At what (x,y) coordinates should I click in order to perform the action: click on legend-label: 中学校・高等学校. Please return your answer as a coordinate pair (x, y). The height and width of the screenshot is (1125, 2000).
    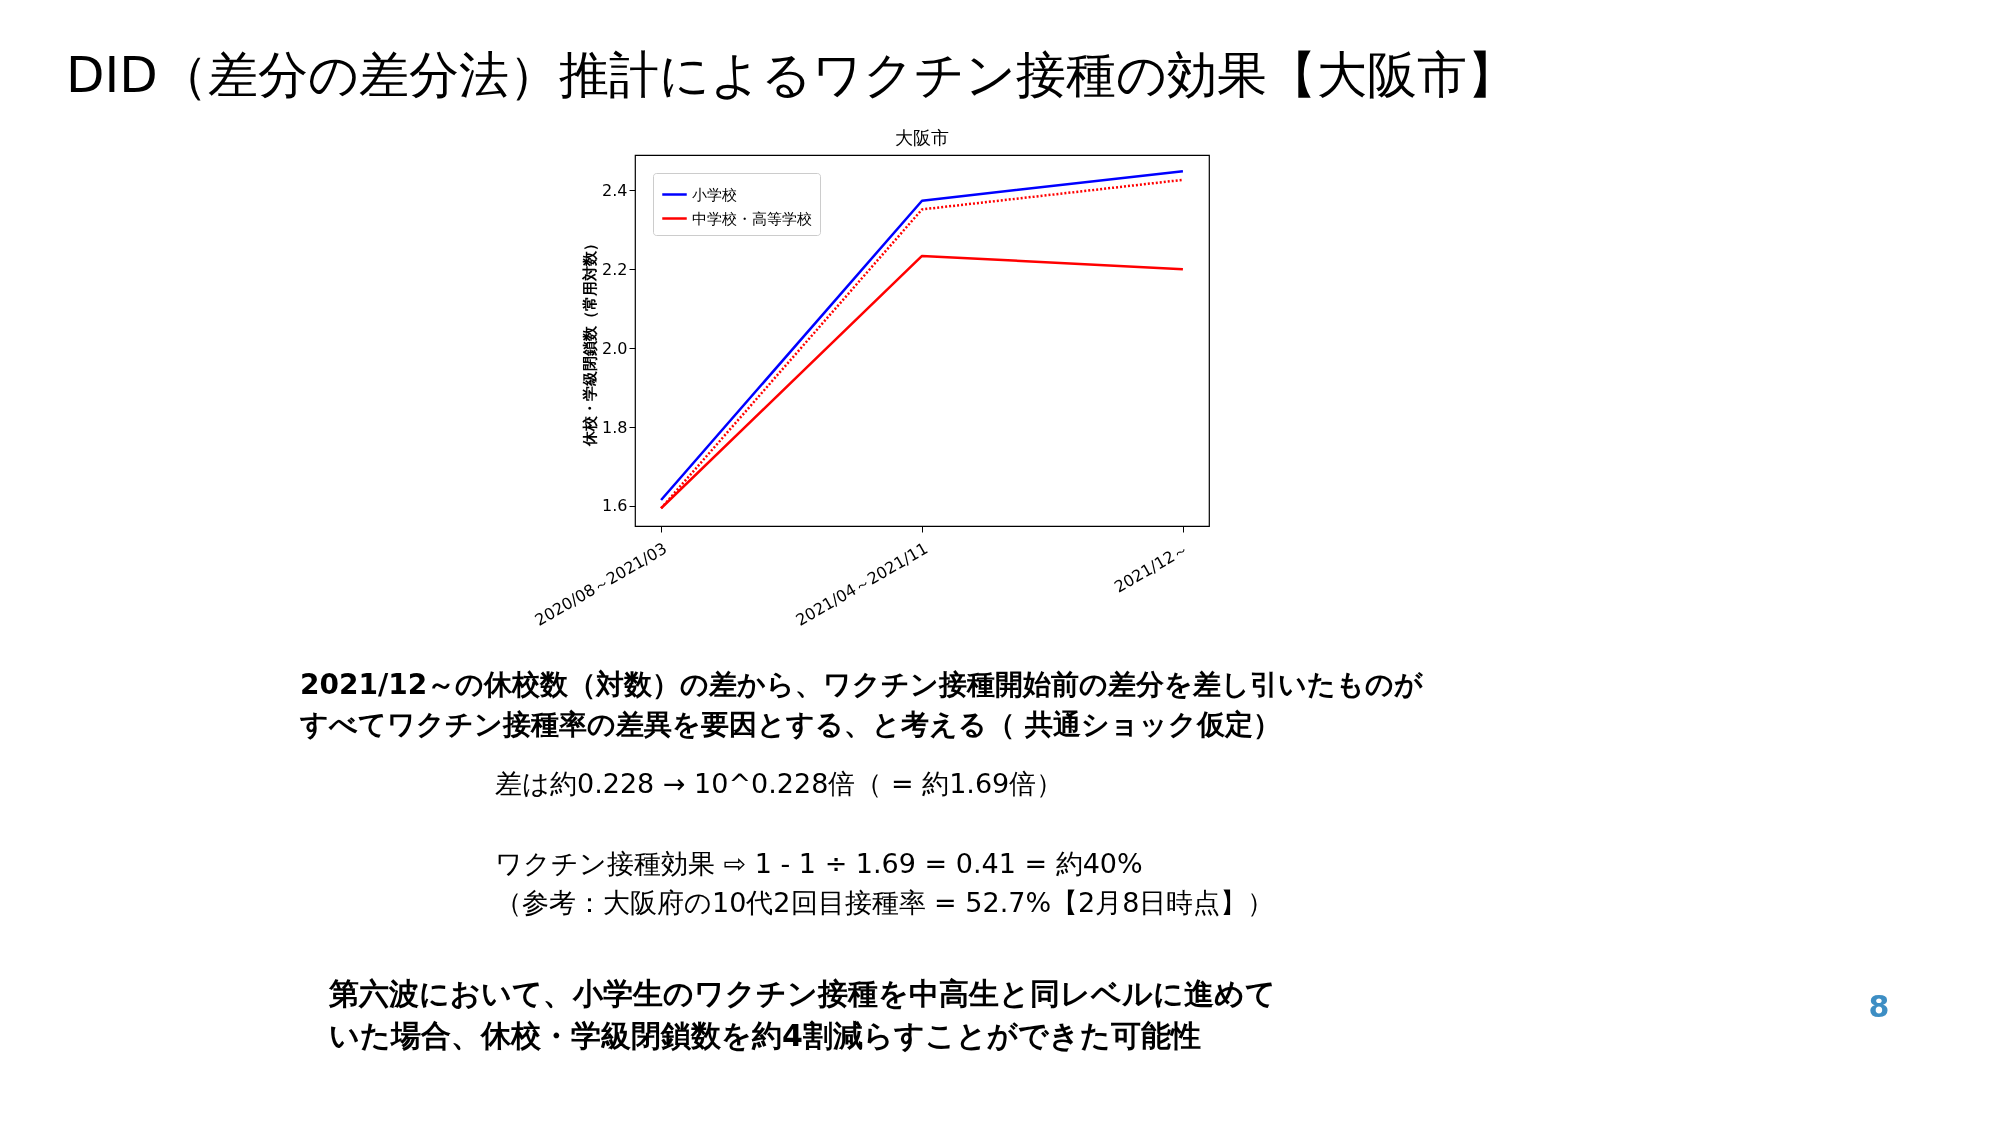
    Looking at the image, I should click on (752, 218).